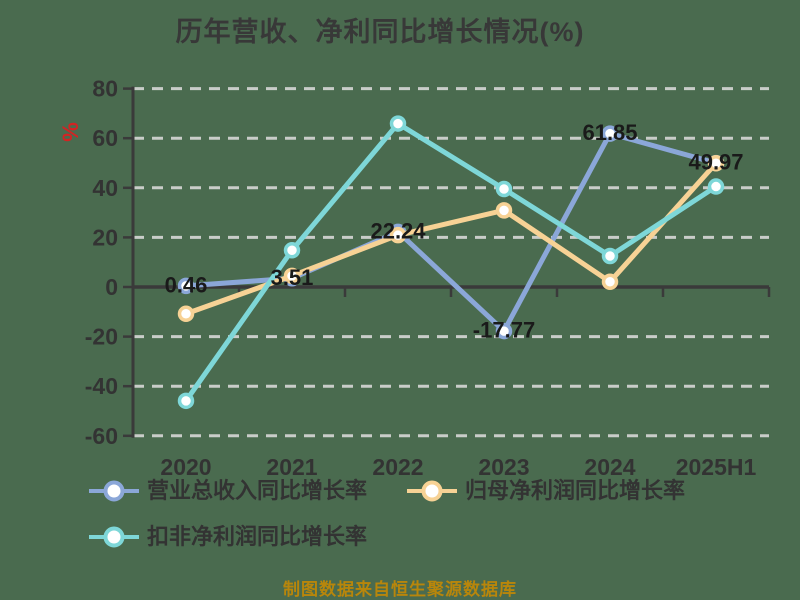 The image size is (800, 600). Describe the element at coordinates (101, 386) in the screenshot. I see `y-tick-label: -40` at that location.